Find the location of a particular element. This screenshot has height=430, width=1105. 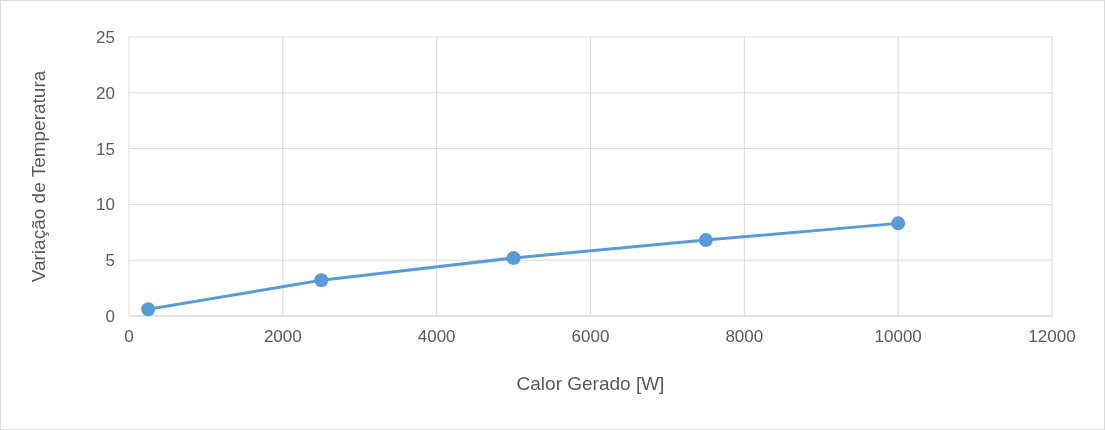

x-tick-label: 6000 is located at coordinates (590, 336).